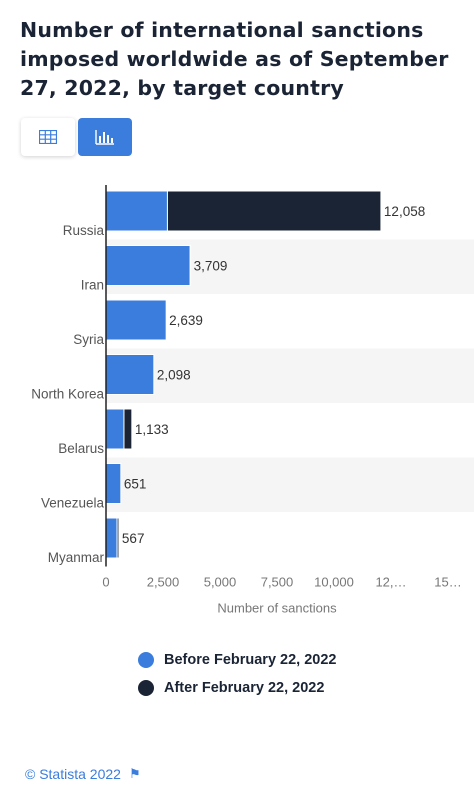 This screenshot has width=474, height=801. I want to click on legend-item-before: Before February 22, 2022, so click(237, 660).